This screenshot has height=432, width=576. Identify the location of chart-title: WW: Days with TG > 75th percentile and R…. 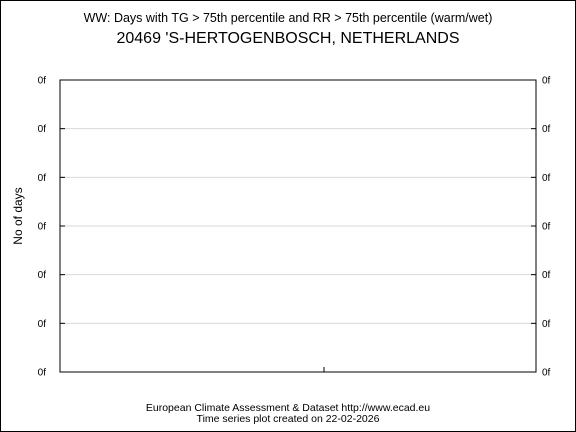
(288, 18).